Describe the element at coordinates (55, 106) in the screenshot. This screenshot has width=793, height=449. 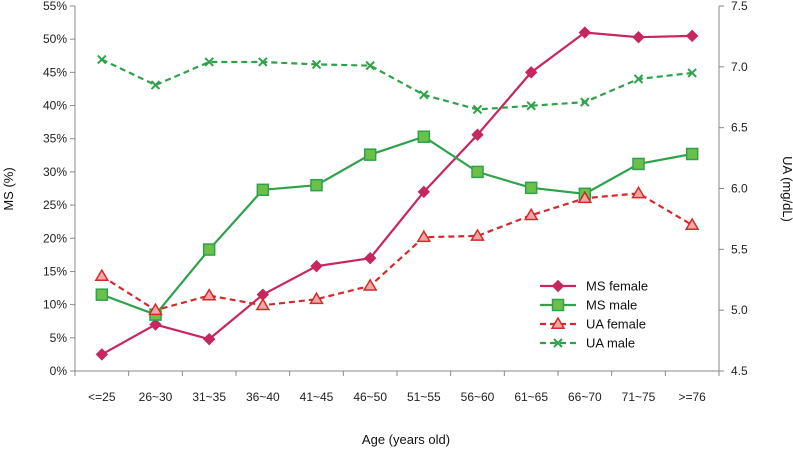
I see `y-left-tick-label: 40%` at that location.